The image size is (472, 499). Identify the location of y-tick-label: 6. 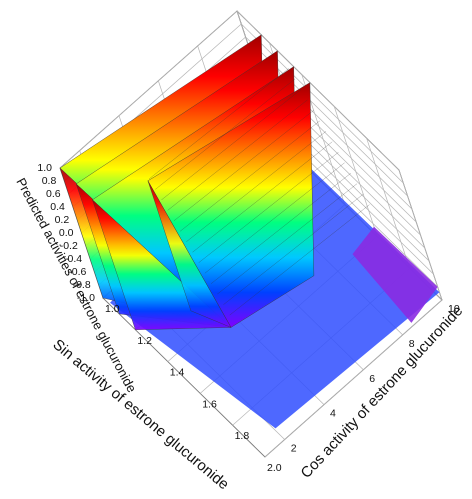
(372, 379).